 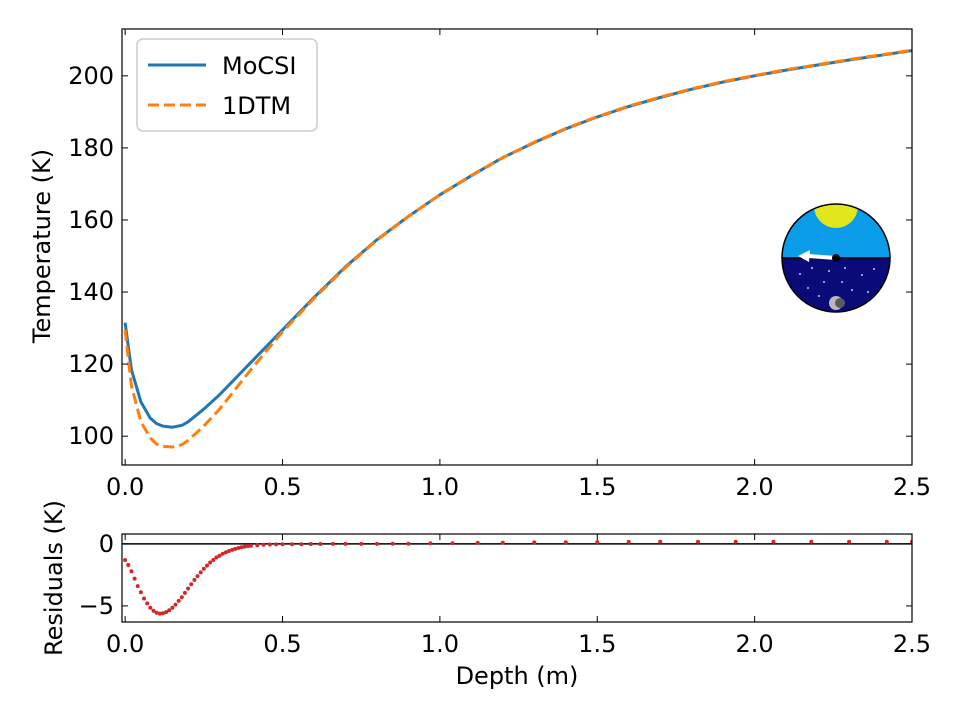 I want to click on residuals-frame, so click(x=517, y=578).